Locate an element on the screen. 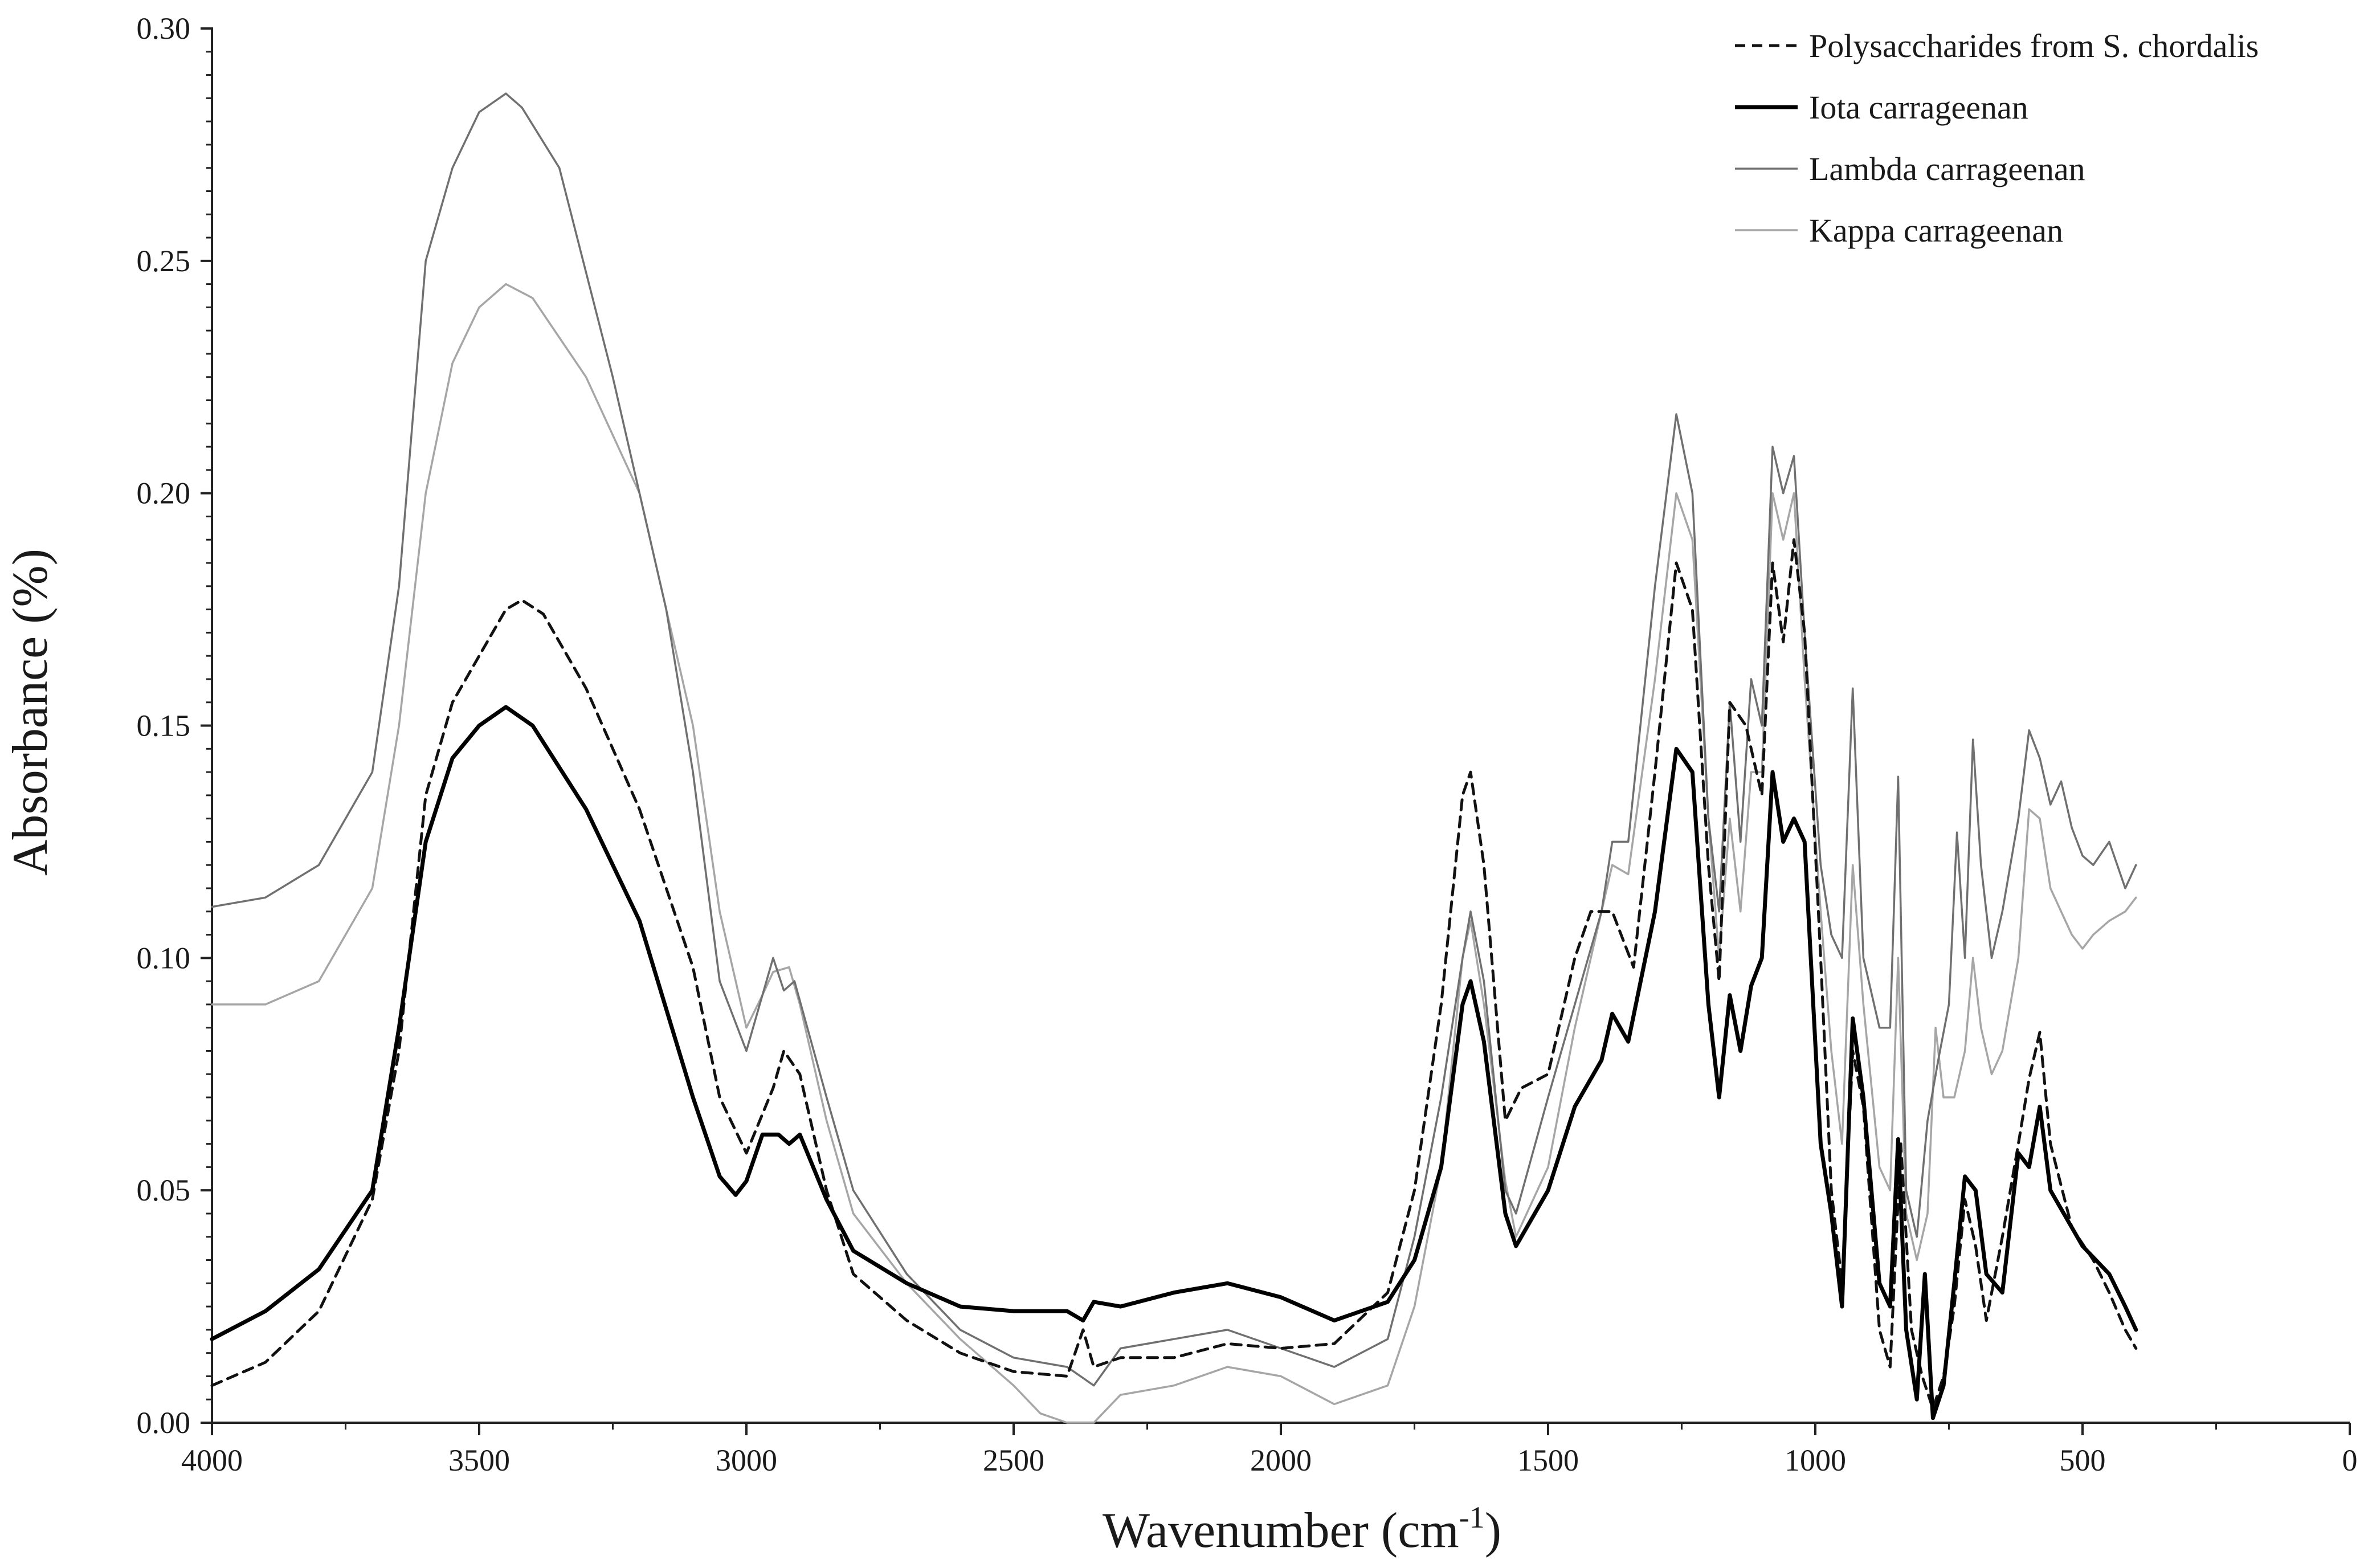 This screenshot has width=2364, height=1568. legend-label: Polysaccharides from S. chordalis is located at coordinates (2034, 45).